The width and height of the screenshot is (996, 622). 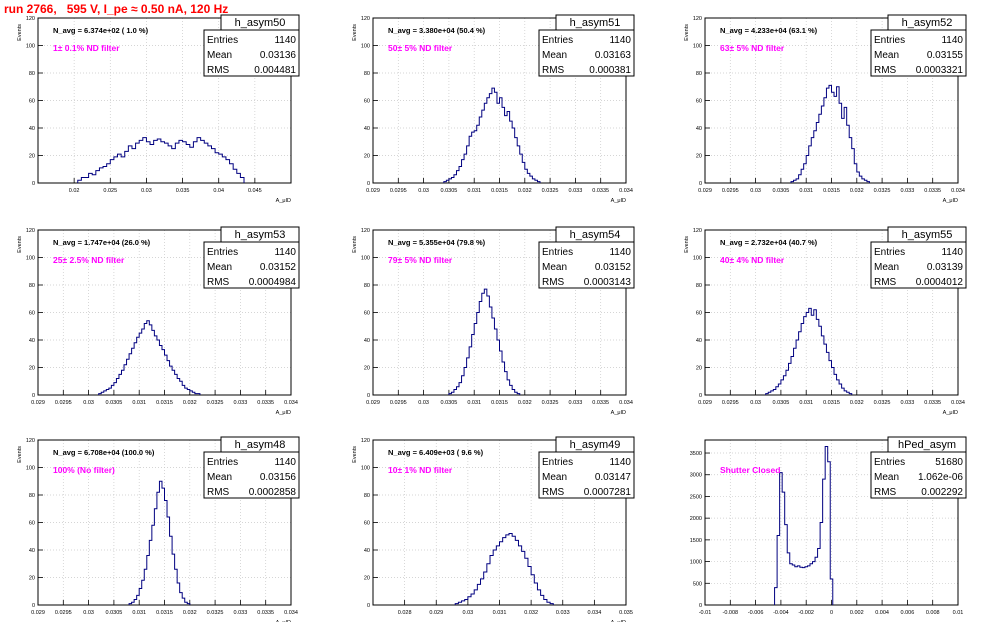 I want to click on navg-label: N_avg = 6.409e+03 ( 9.6 %), so click(x=436, y=452).